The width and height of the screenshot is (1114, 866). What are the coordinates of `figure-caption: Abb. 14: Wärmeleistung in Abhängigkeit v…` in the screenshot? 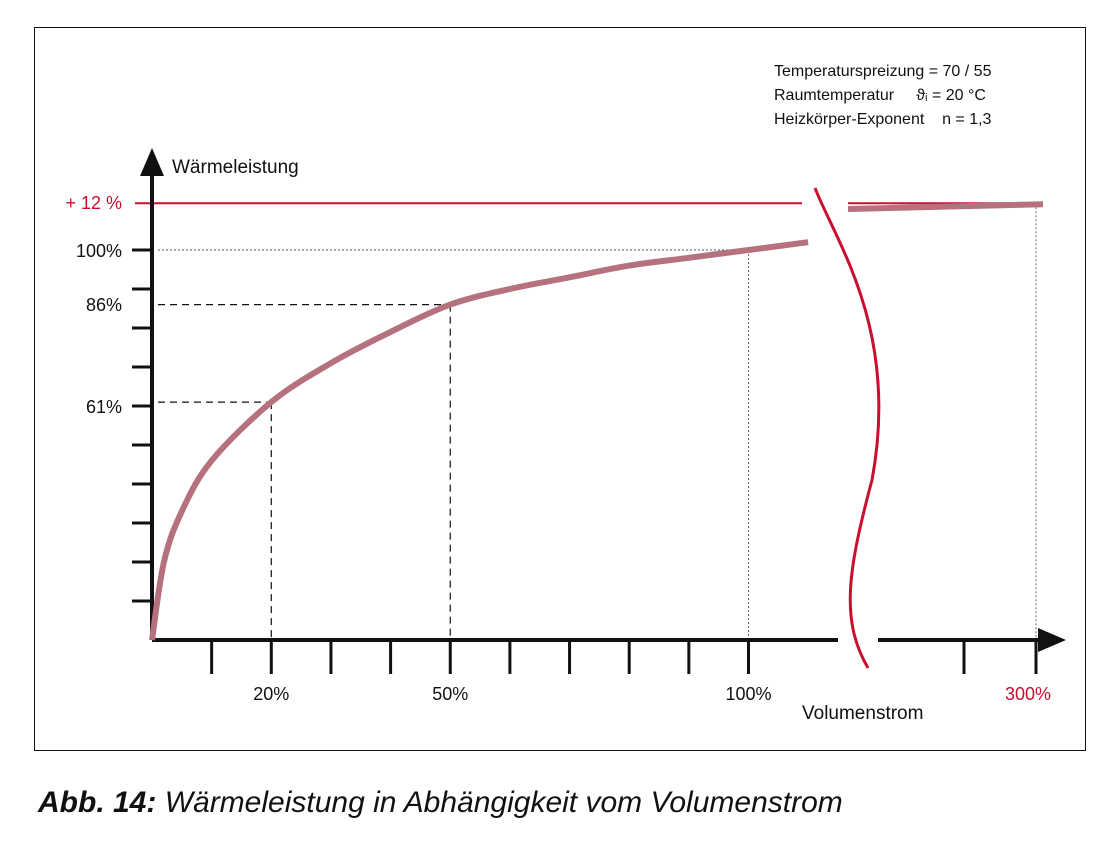 It's located at (440, 803).